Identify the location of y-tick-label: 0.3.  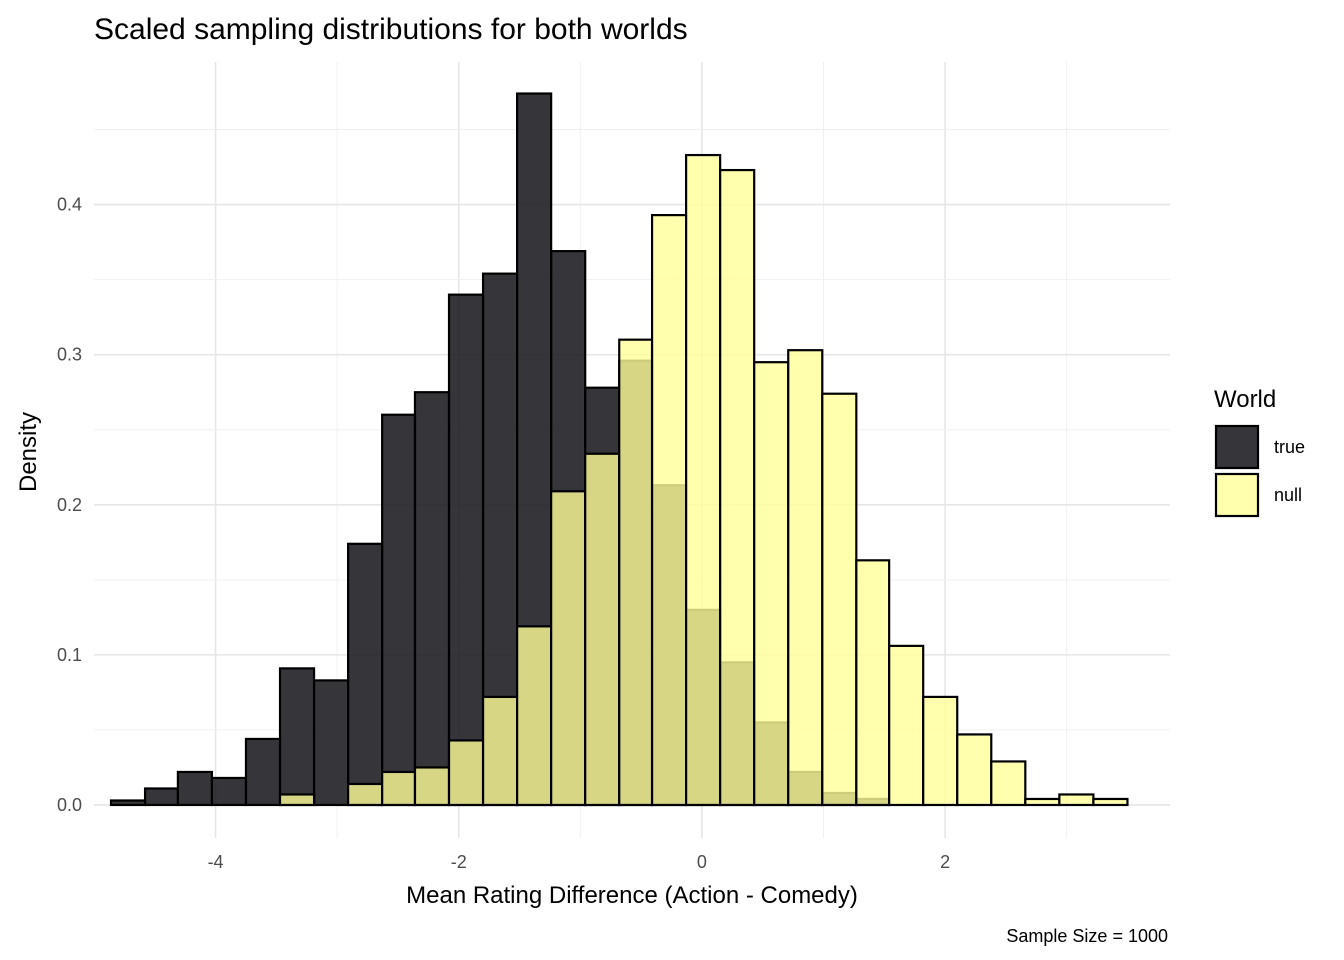
(69, 355).